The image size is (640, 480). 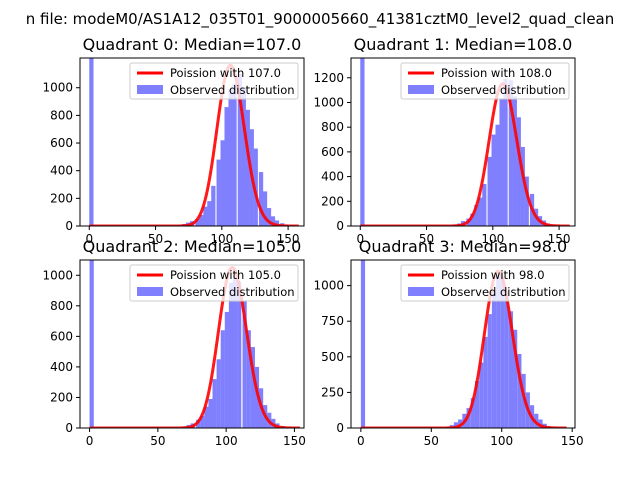 I want to click on y-tick-label: 500, so click(x=332, y=357).